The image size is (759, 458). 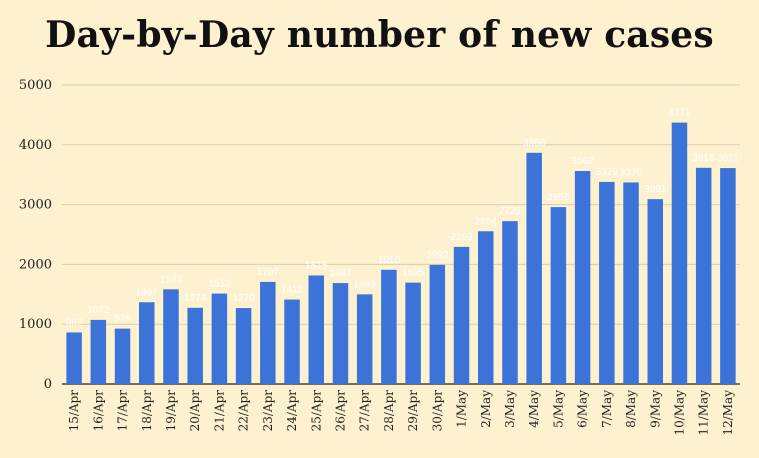 What do you see at coordinates (413, 273) in the screenshot?
I see `data-label: 1695` at bounding box center [413, 273].